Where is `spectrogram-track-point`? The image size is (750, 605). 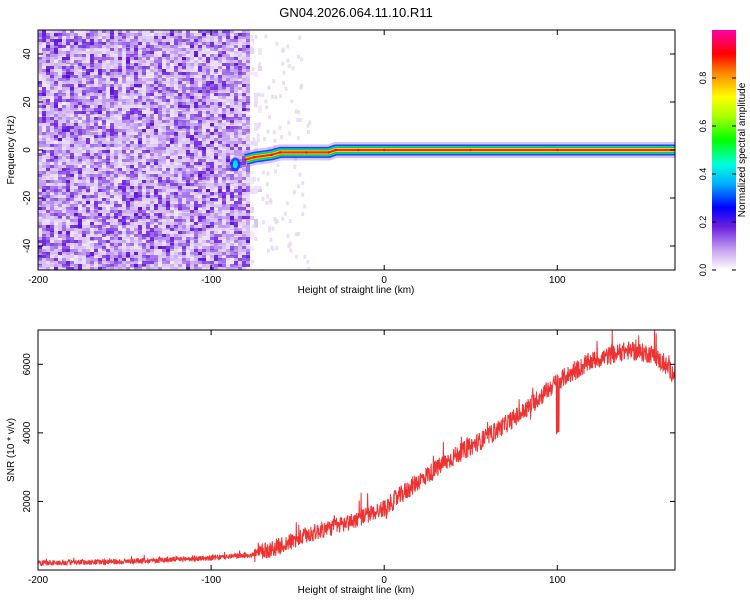
spectrogram-track-point is located at coordinates (335, 150).